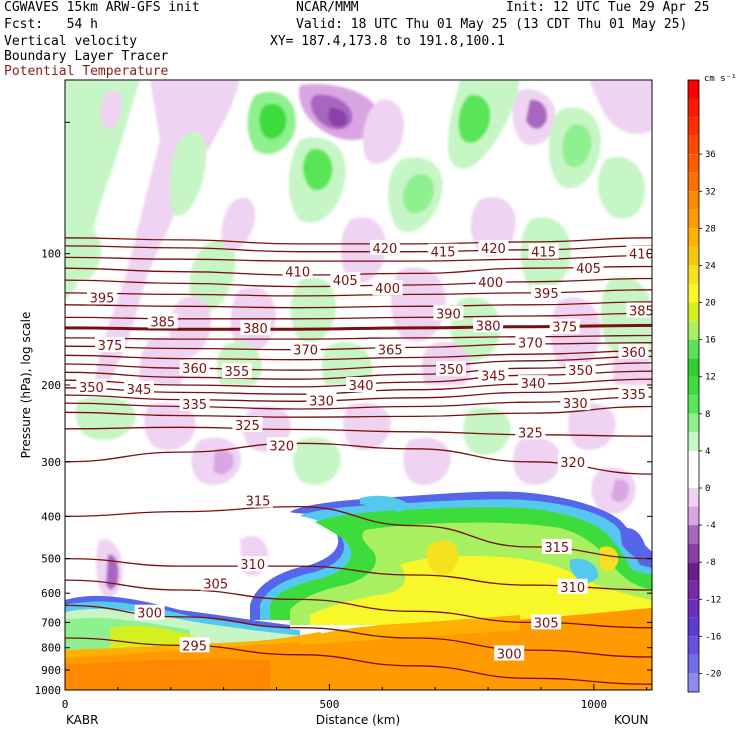 This screenshot has height=740, width=740. What do you see at coordinates (65, 704) in the screenshot?
I see `x-tick-label: 0` at bounding box center [65, 704].